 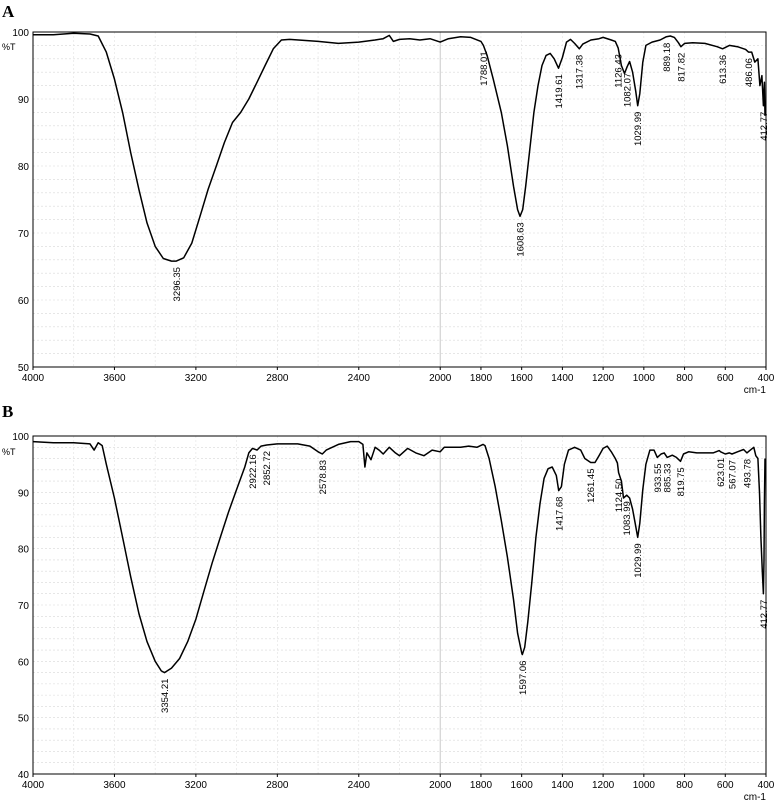 I want to click on peak-label: 1261.45, so click(x=591, y=486).